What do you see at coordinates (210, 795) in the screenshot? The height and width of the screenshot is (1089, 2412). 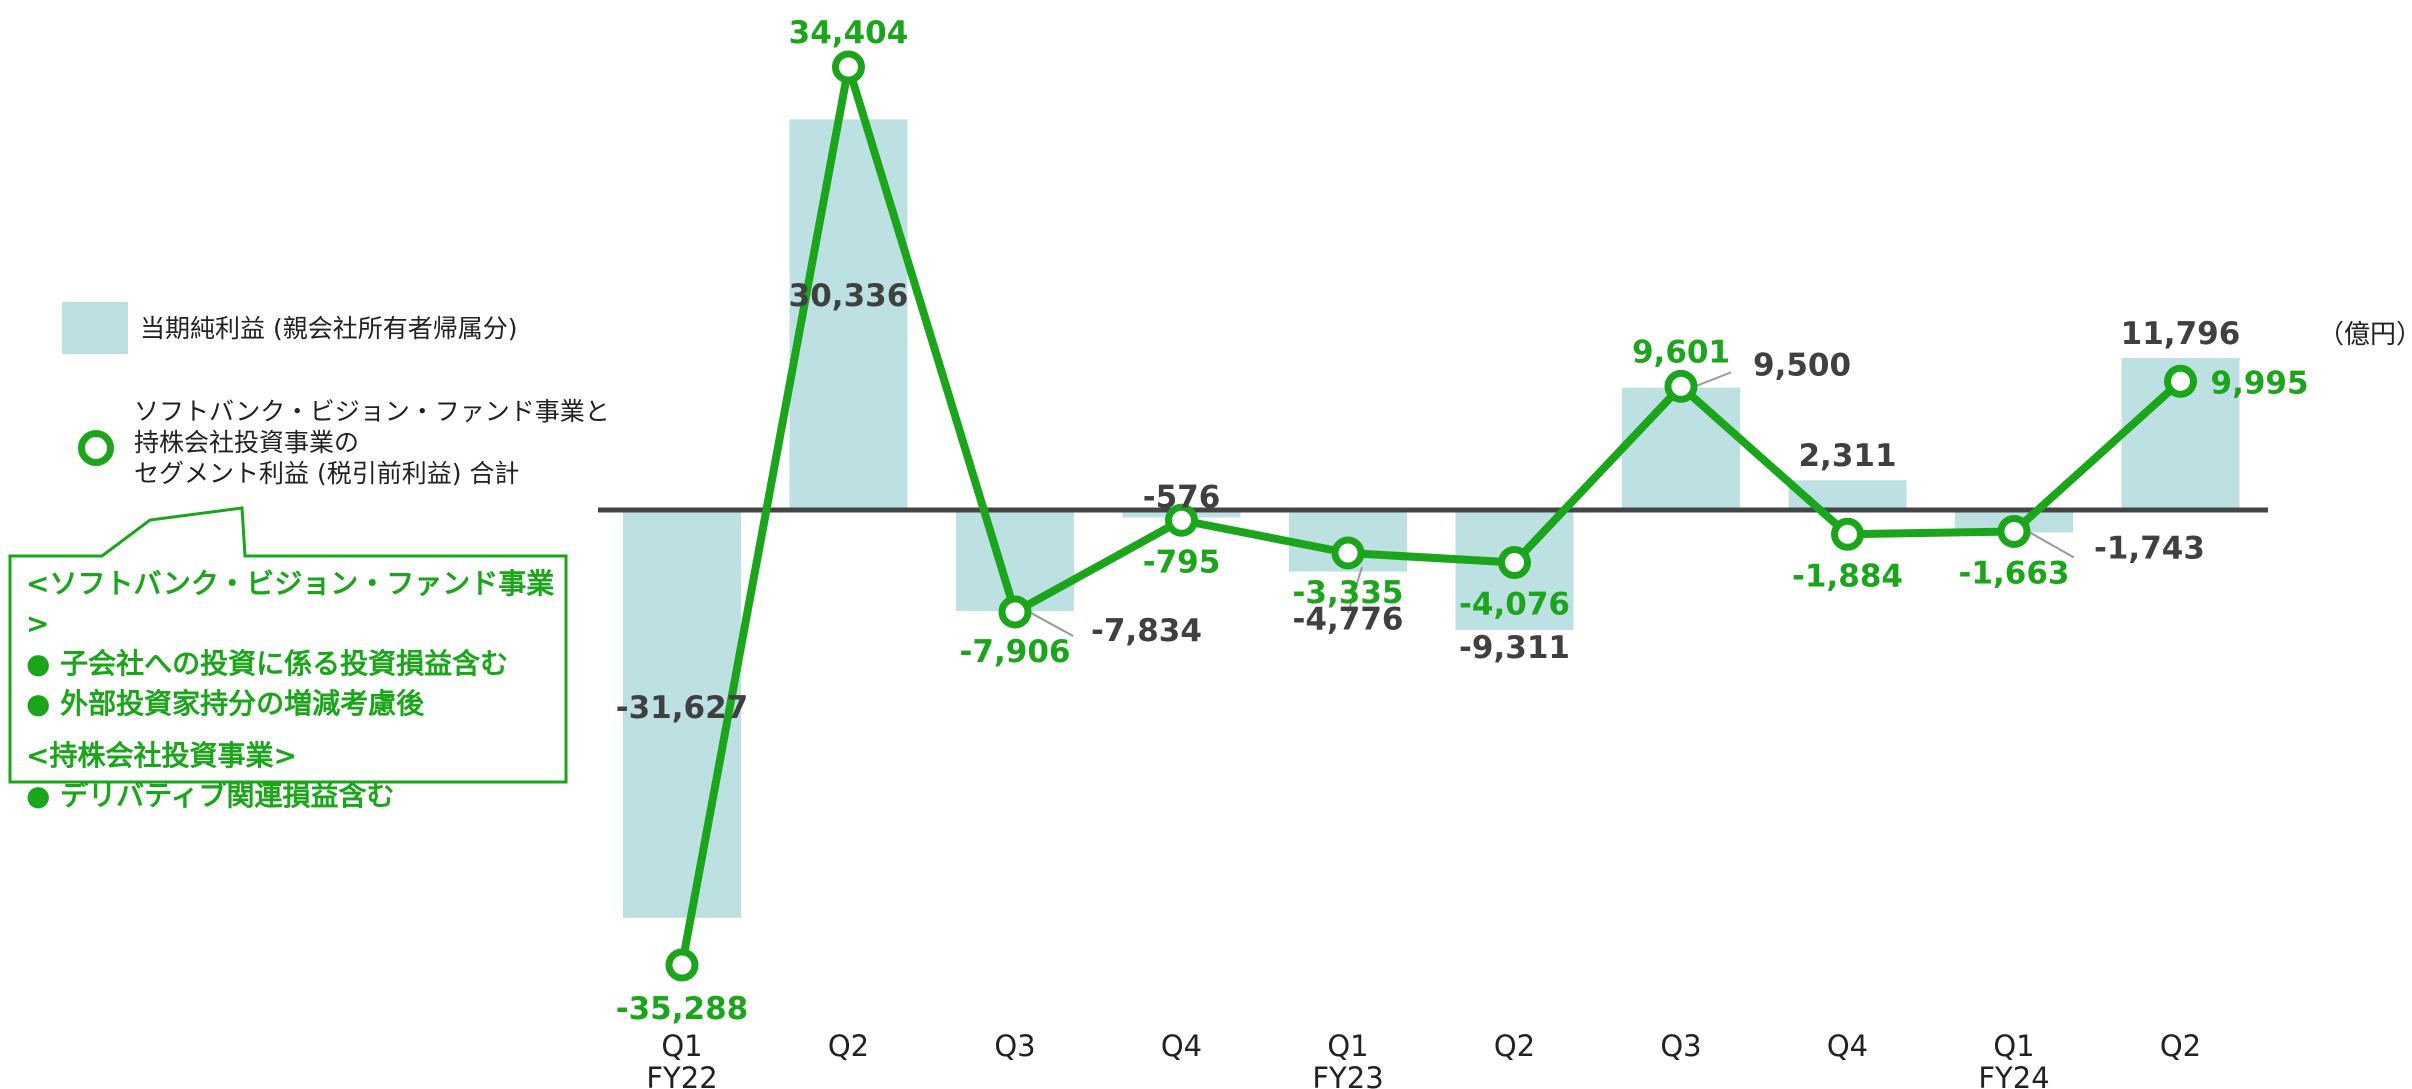 I see `callout-bullet-3: ● デリバティブ関連損益含む` at bounding box center [210, 795].